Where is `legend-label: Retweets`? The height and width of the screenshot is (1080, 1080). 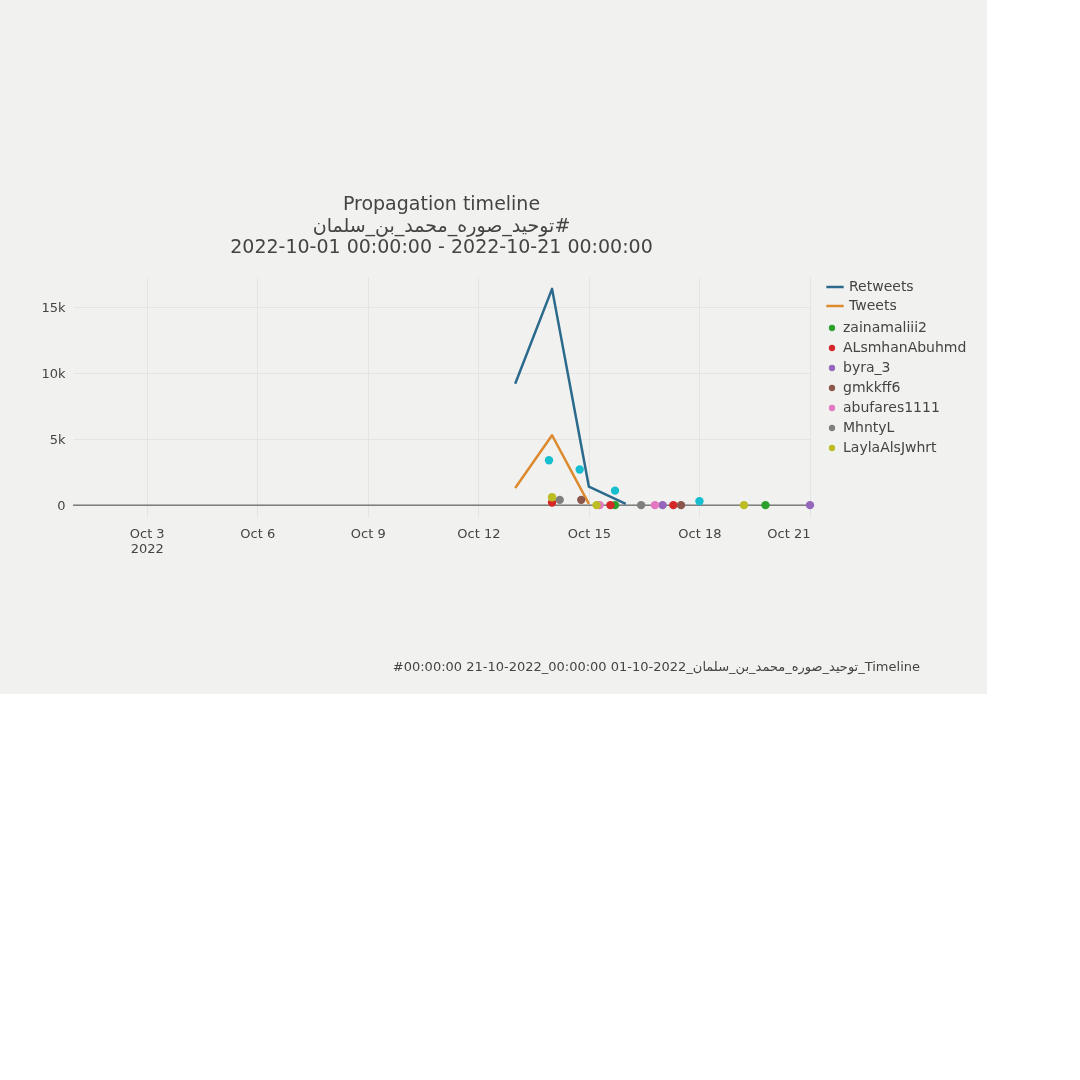 legend-label: Retweets is located at coordinates (881, 286).